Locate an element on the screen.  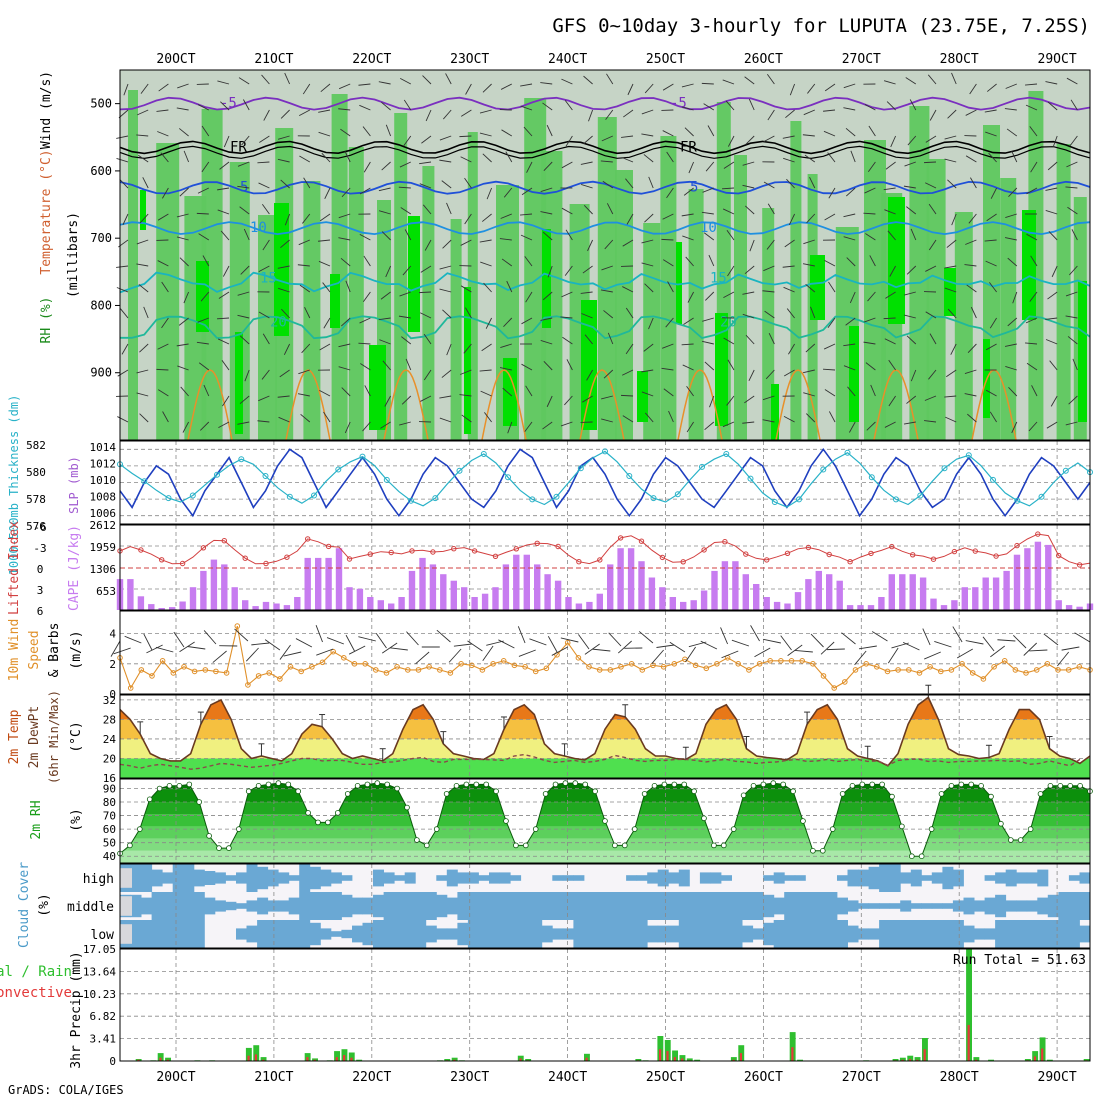
bottom-date-label: 20OCT is located at coordinates (175, 1077).